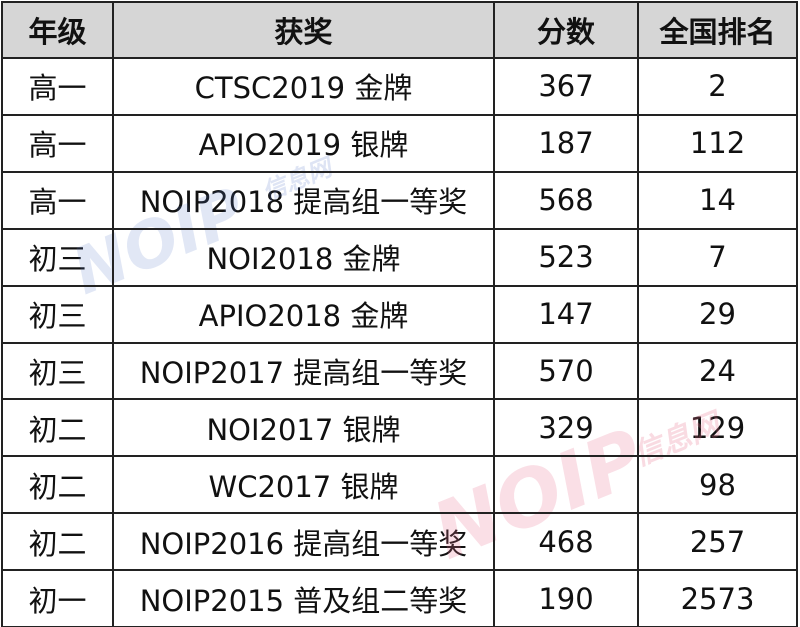 The width and height of the screenshot is (800, 627). Describe the element at coordinates (717, 484) in the screenshot. I see `table-cell: 98` at that location.